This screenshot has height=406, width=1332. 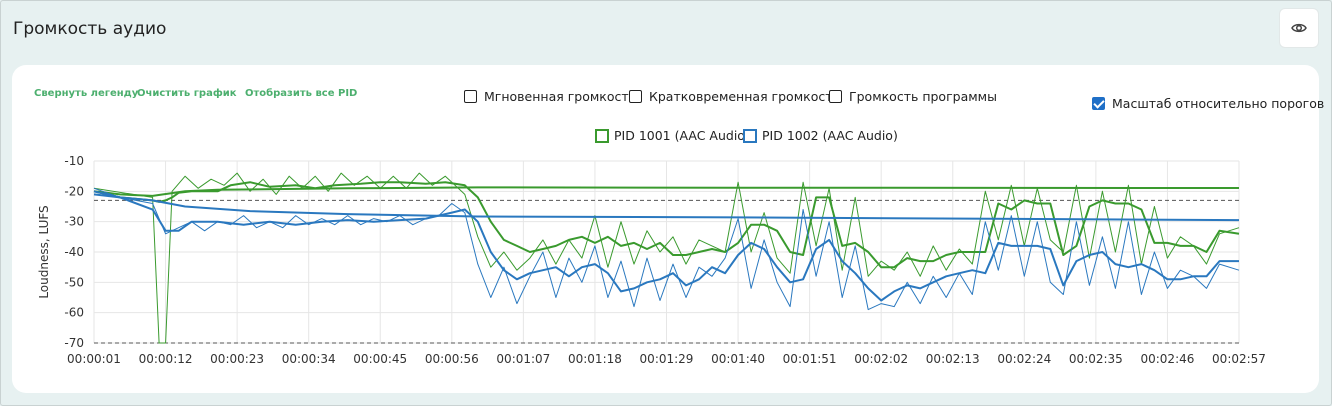 What do you see at coordinates (560, 96) in the screenshot?
I see `checkbox-label: Мгновенная громкость` at bounding box center [560, 96].